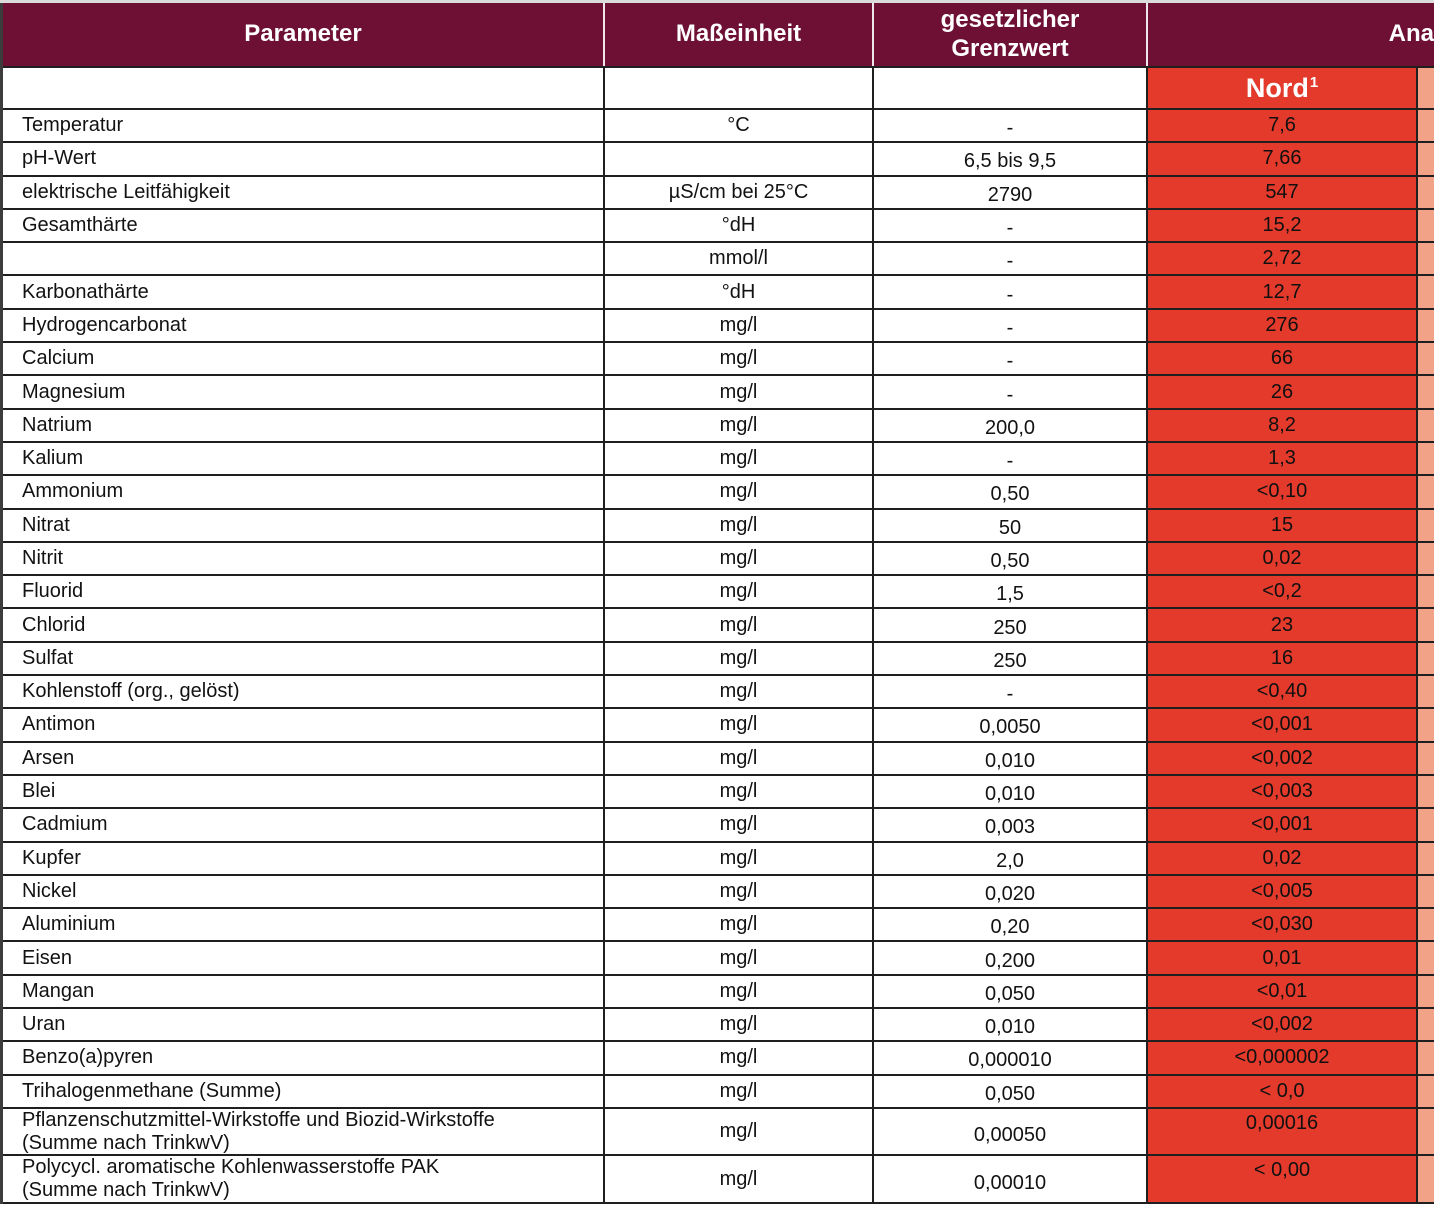  Describe the element at coordinates (59, 158) in the screenshot. I see `param-label: pH-Wert` at that location.